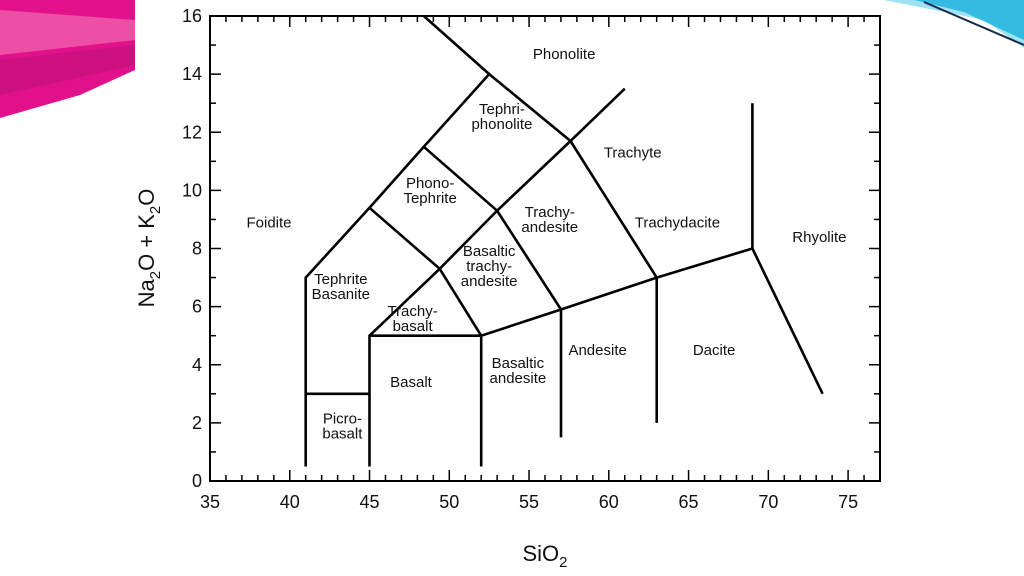  What do you see at coordinates (848, 502) in the screenshot?
I see `x-tick-label: 75` at bounding box center [848, 502].